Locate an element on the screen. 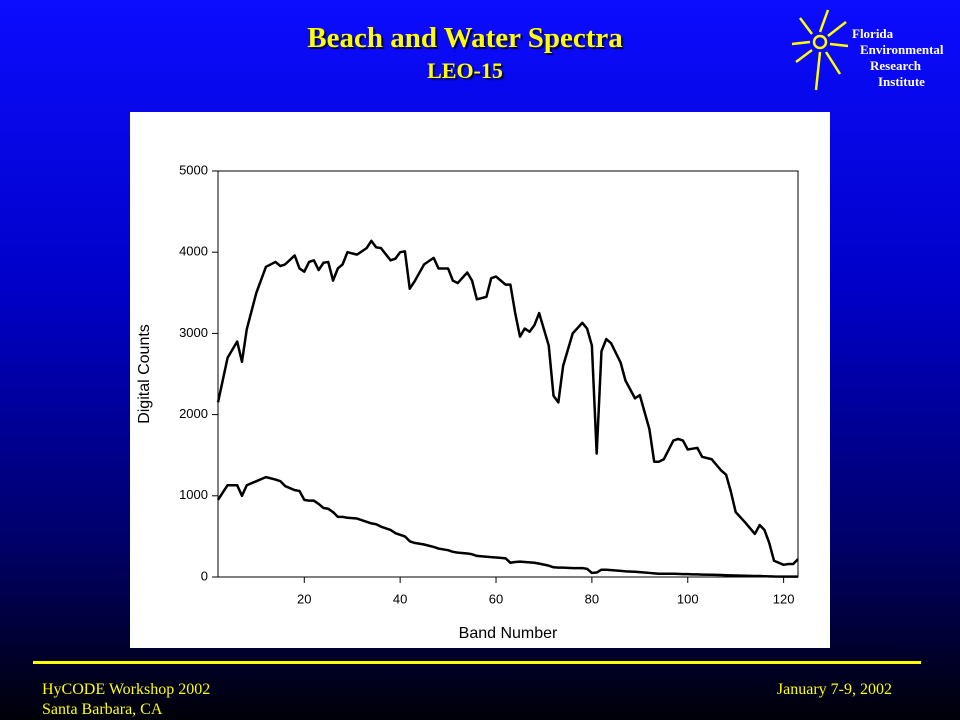 The image size is (960, 720). x-tick-label: 40 is located at coordinates (400, 598).